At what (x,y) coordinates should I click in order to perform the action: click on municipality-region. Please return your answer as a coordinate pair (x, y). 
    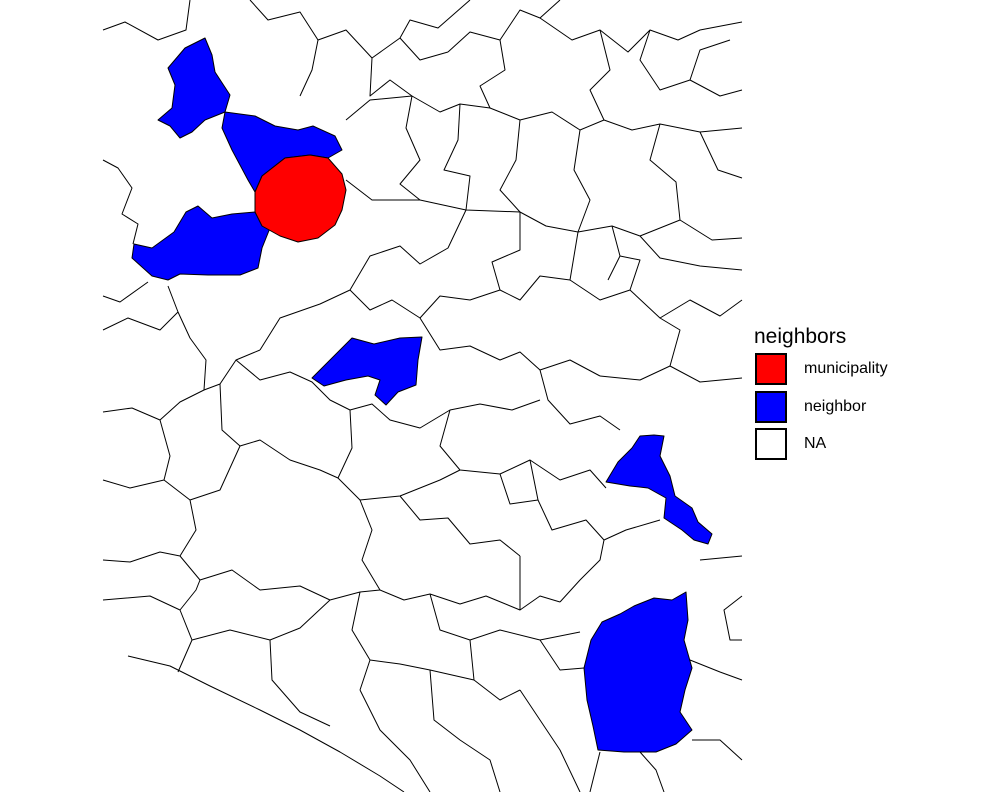
    Looking at the image, I should click on (300, 198).